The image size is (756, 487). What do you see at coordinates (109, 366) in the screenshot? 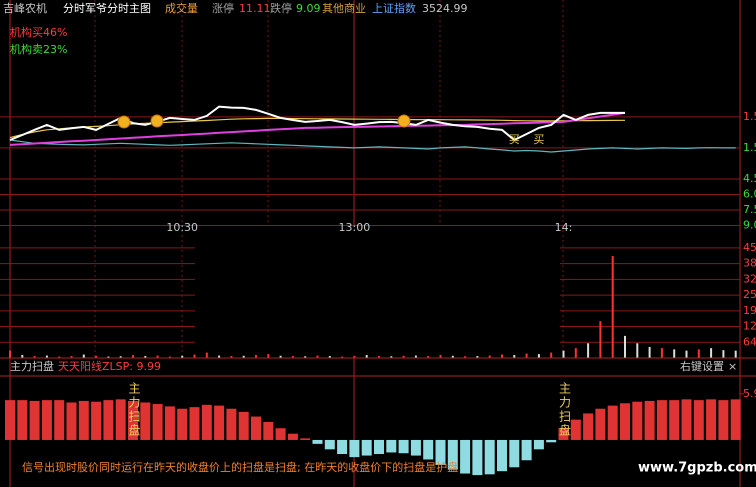
I see `panel-subtitle: 天天阳线ZLSP: 9.99` at bounding box center [109, 366].